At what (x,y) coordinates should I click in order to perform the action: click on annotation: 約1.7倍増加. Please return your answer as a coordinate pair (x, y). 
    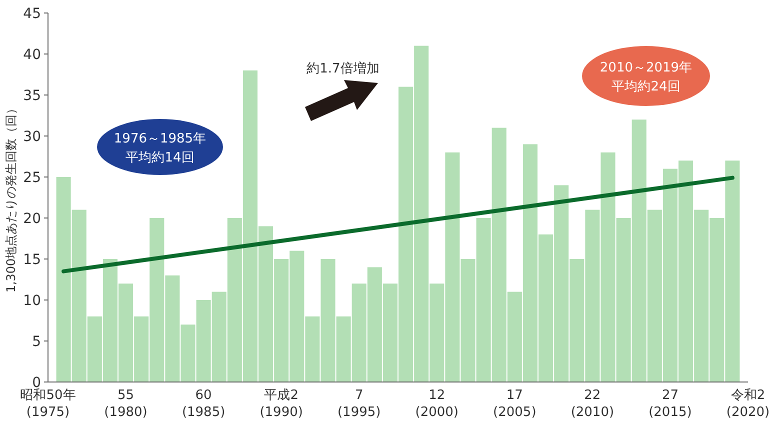
    Looking at the image, I should click on (343, 68).